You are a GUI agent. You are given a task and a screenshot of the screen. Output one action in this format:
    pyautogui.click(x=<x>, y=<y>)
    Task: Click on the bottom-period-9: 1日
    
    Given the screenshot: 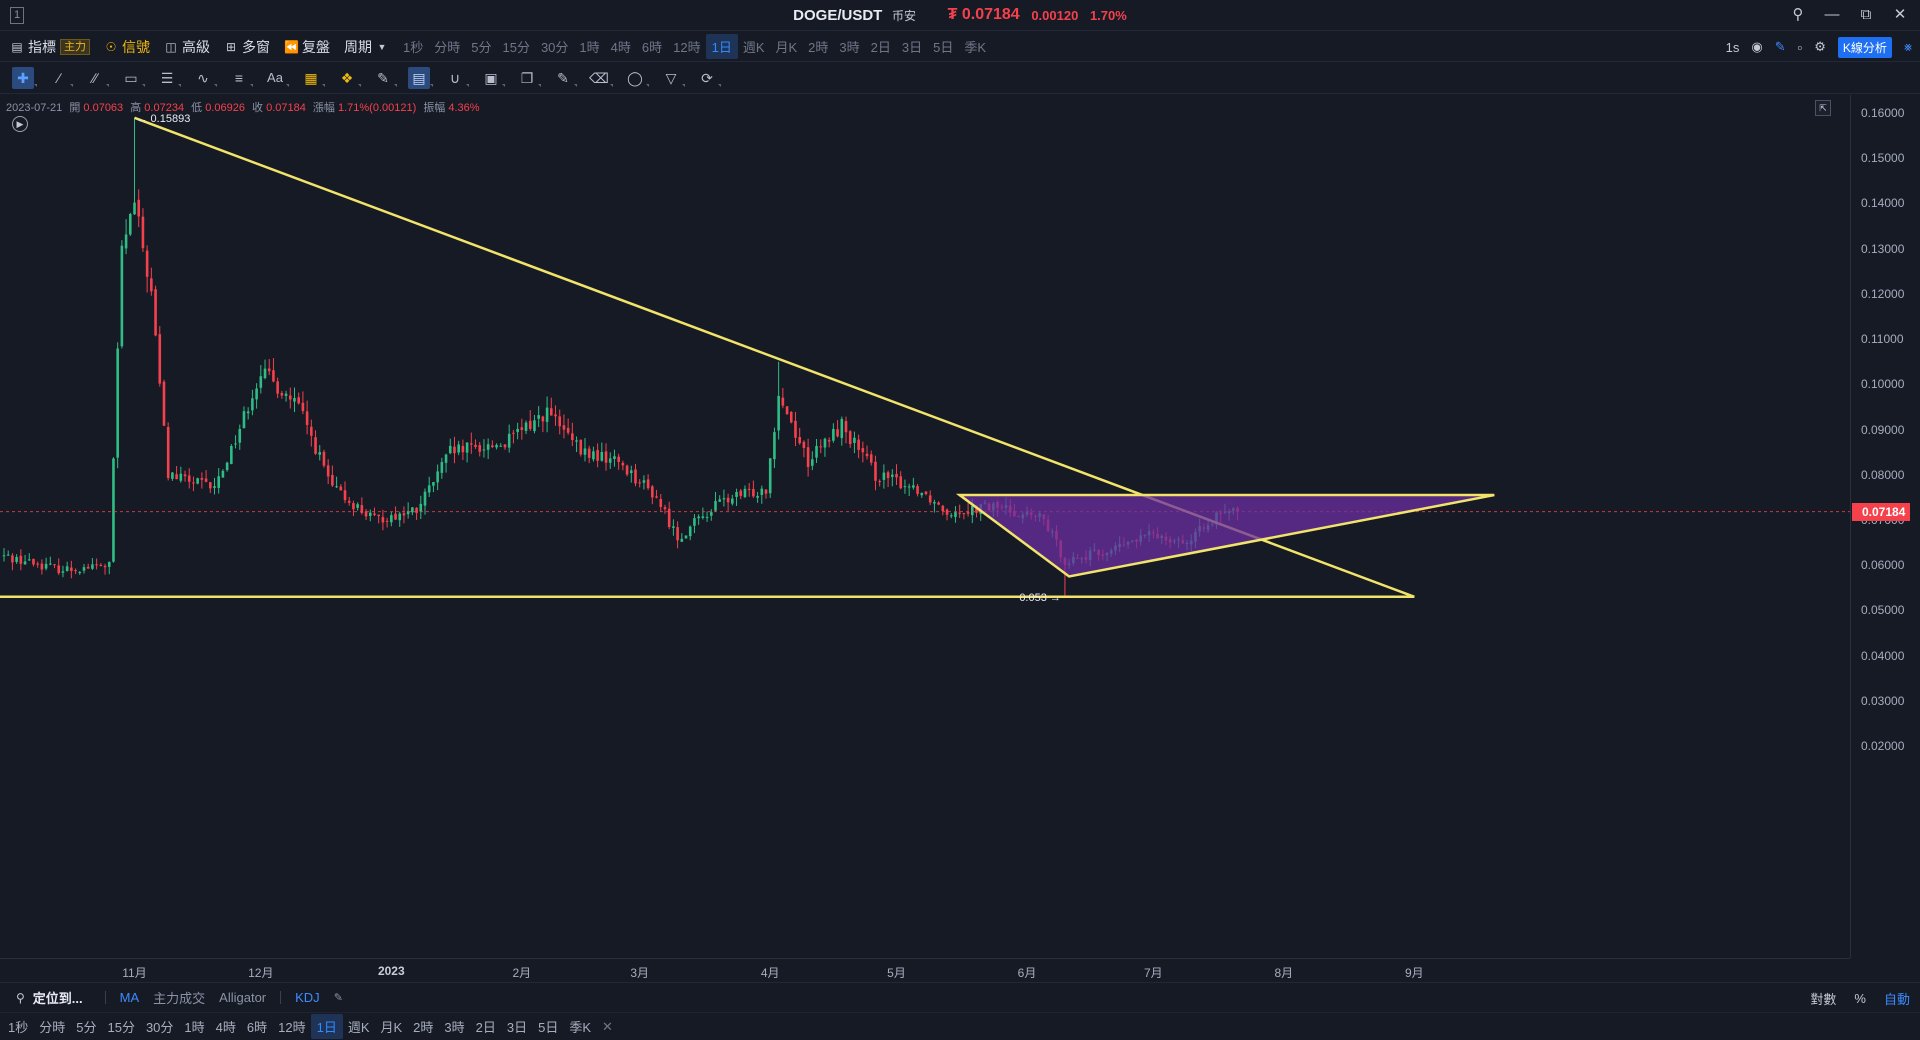 What is the action you would take?
    pyautogui.click(x=326, y=1026)
    